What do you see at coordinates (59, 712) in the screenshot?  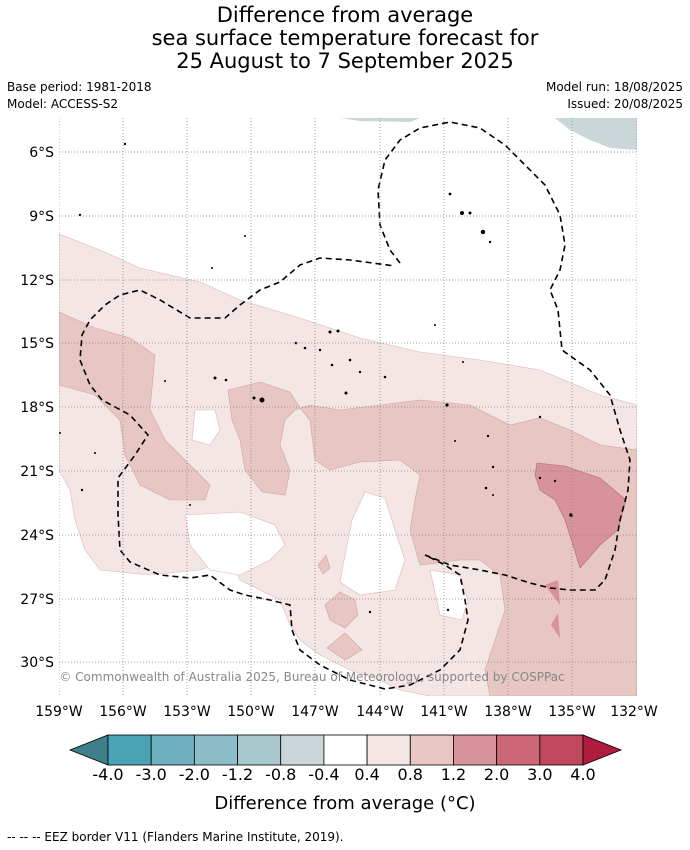 I see `lon-label: 159°W` at bounding box center [59, 712].